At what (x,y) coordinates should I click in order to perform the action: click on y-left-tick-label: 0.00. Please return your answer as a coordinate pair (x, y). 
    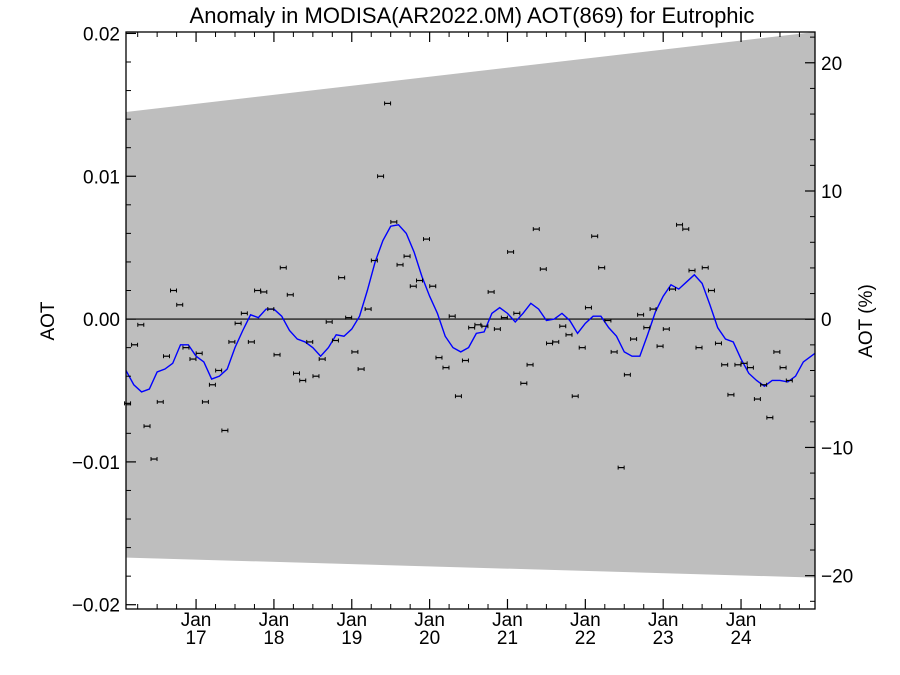
    Looking at the image, I should click on (101, 320).